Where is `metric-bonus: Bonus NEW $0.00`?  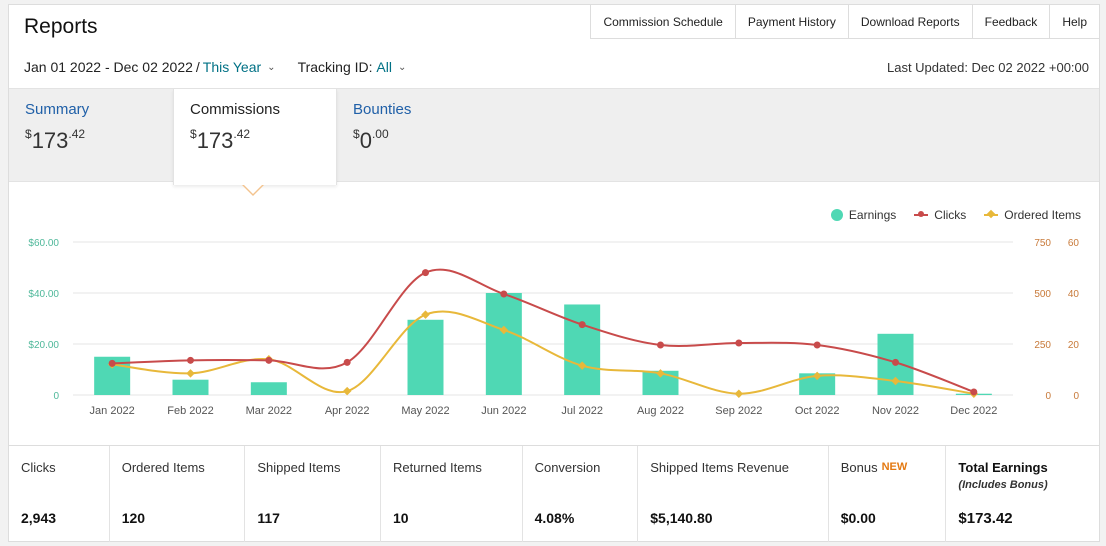
metric-bonus: Bonus NEW $0.00 is located at coordinates (888, 494).